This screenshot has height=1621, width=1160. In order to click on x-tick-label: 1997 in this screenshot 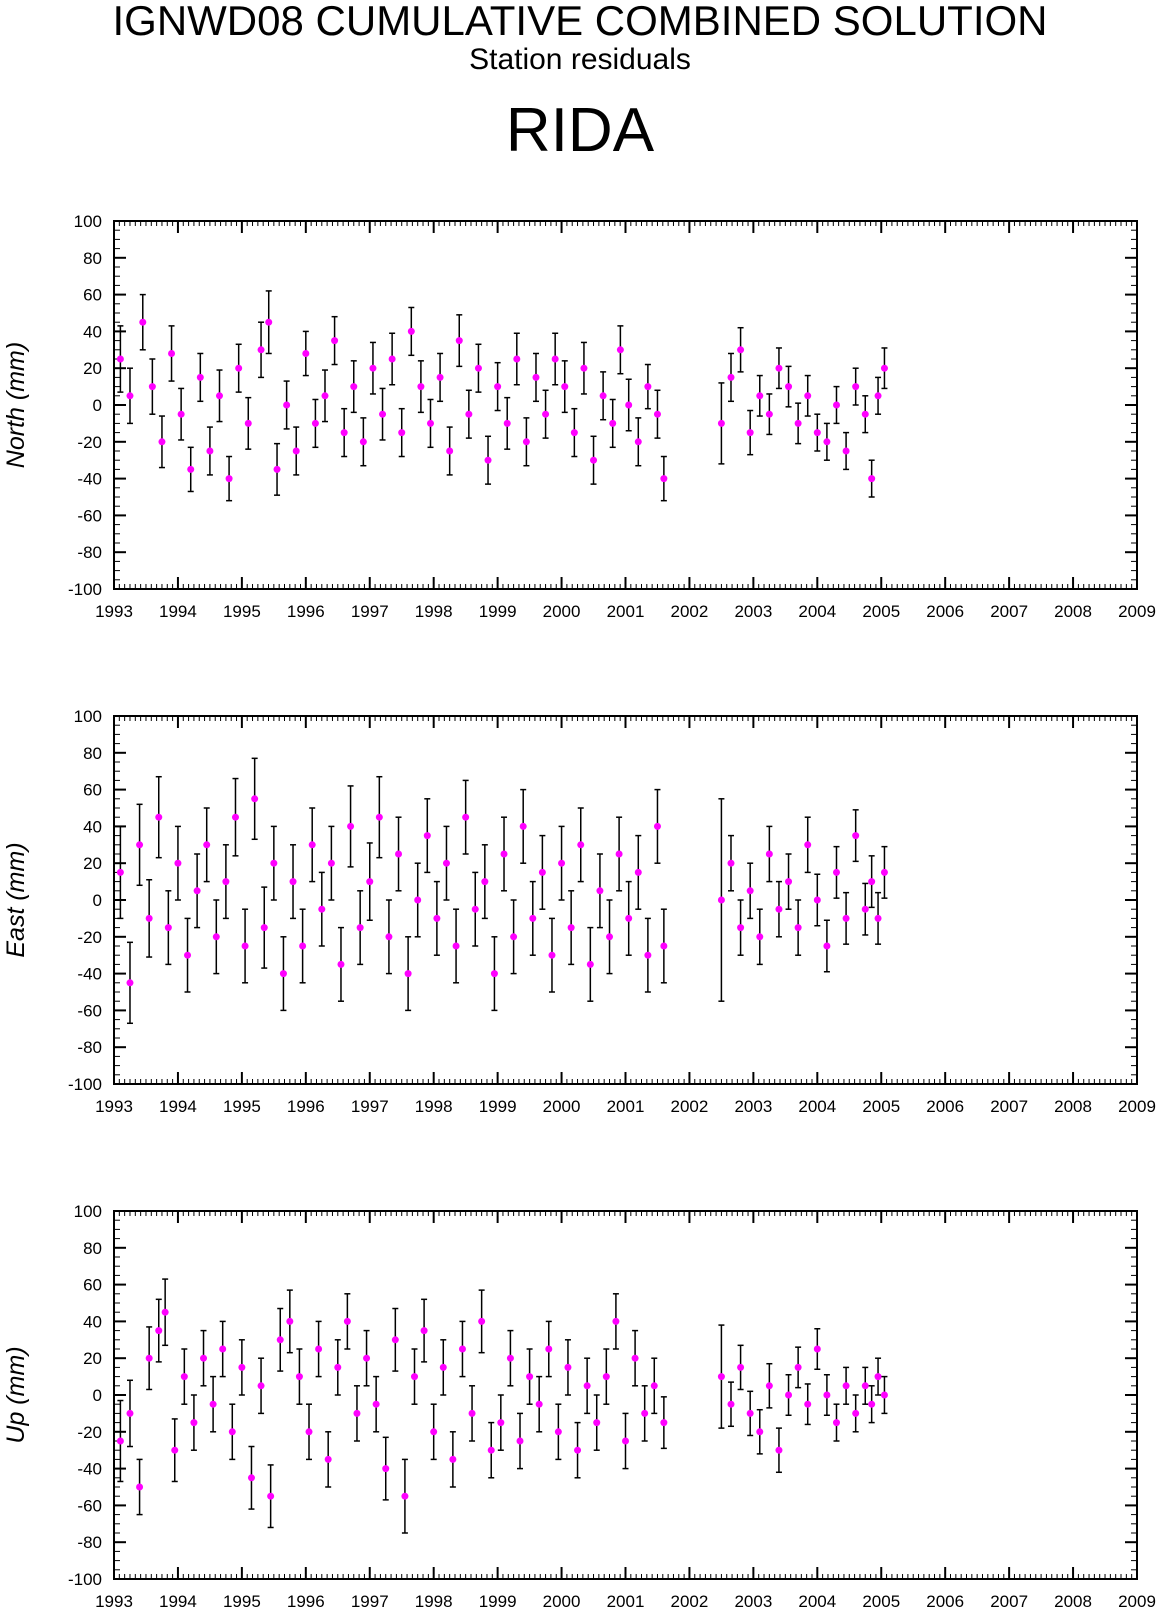, I will do `click(370, 1106)`.